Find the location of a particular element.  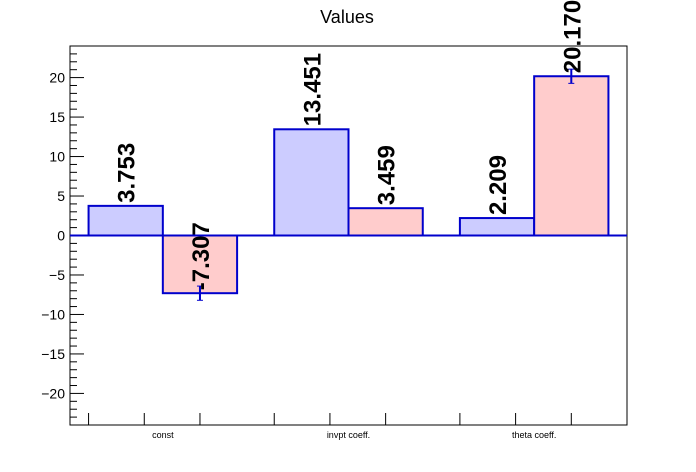

x-category-label: invpt coeff. is located at coordinates (348, 435).